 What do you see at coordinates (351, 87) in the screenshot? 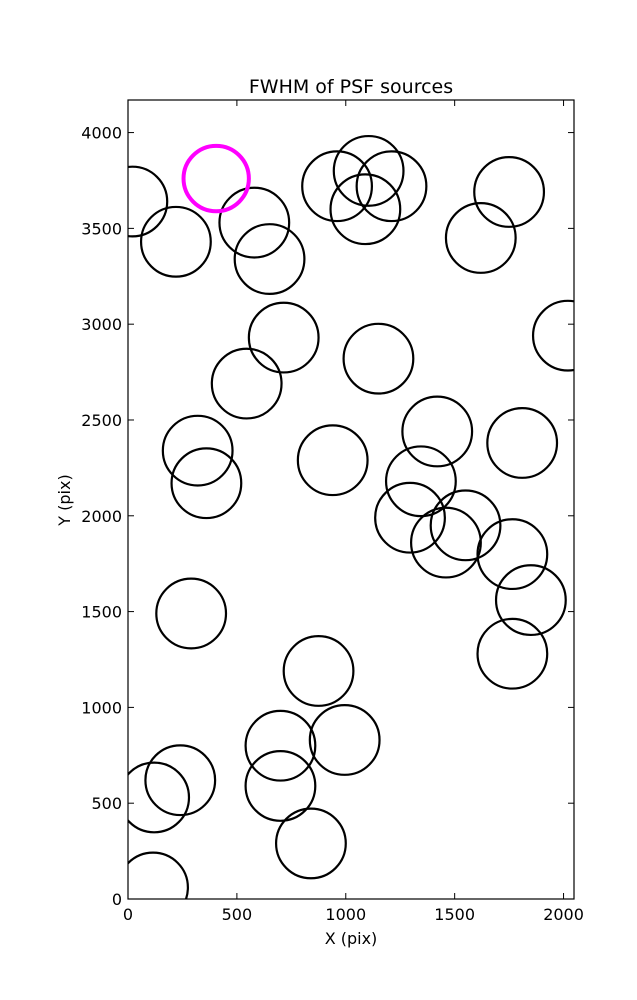
I see `chart-title: FWHM of PSF sources` at bounding box center [351, 87].